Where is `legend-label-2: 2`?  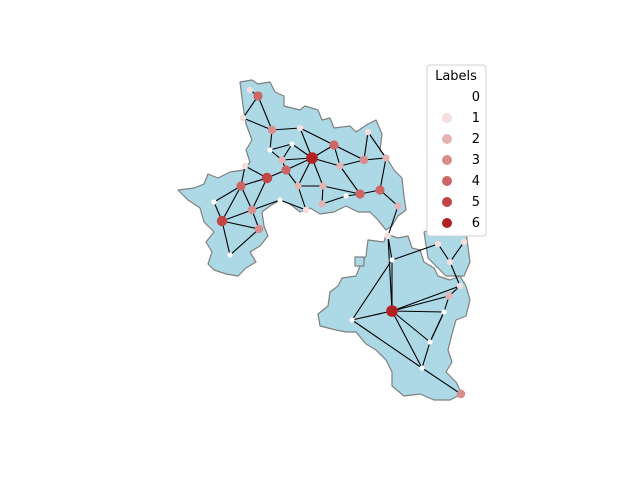
legend-label-2: 2 is located at coordinates (476, 139).